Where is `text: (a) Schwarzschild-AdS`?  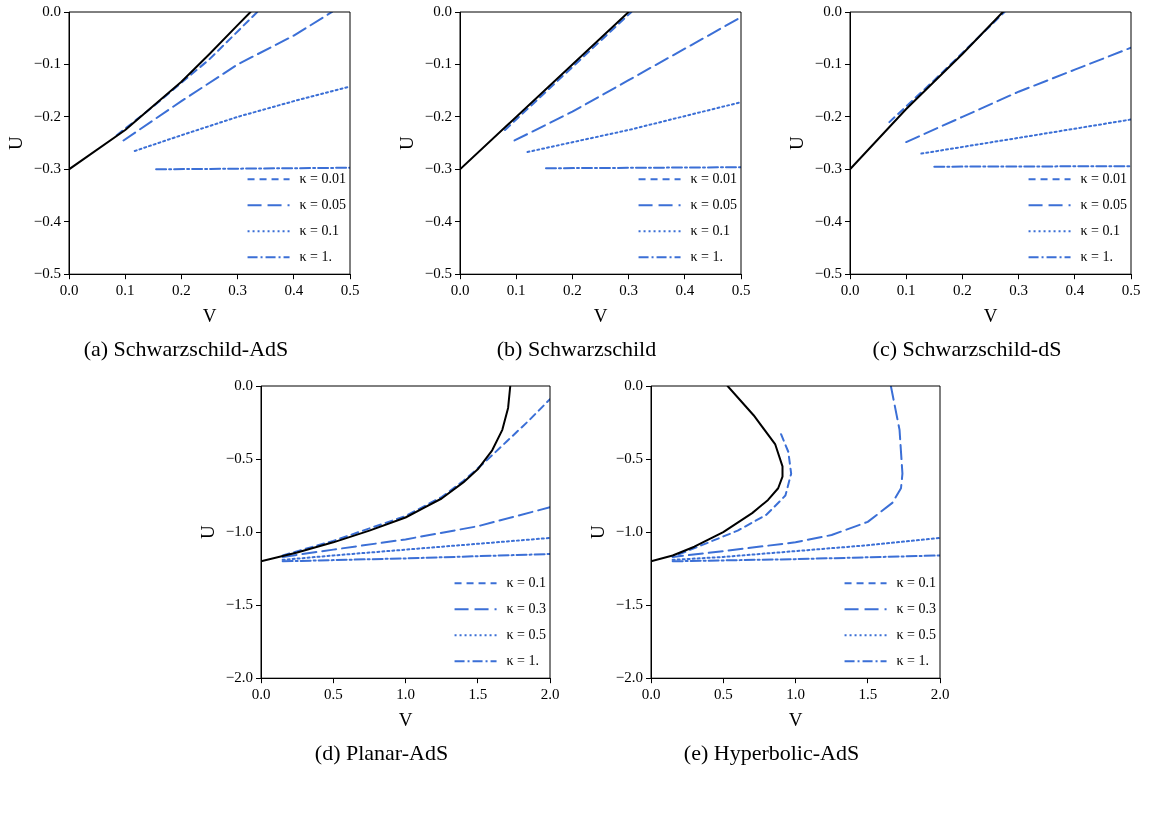
text: (a) Schwarzschild-AdS is located at coordinates (186, 349).